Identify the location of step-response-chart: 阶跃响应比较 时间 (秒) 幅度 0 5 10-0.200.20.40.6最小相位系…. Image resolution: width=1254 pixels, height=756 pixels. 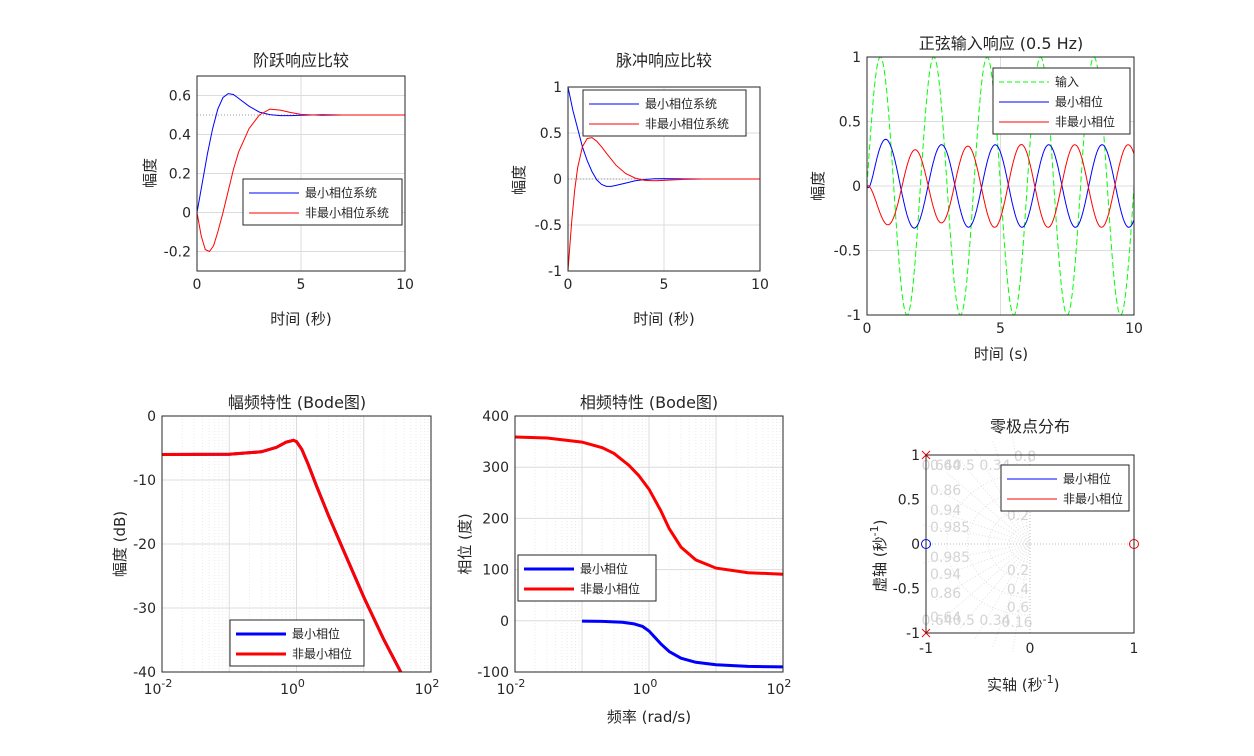
(277, 189).